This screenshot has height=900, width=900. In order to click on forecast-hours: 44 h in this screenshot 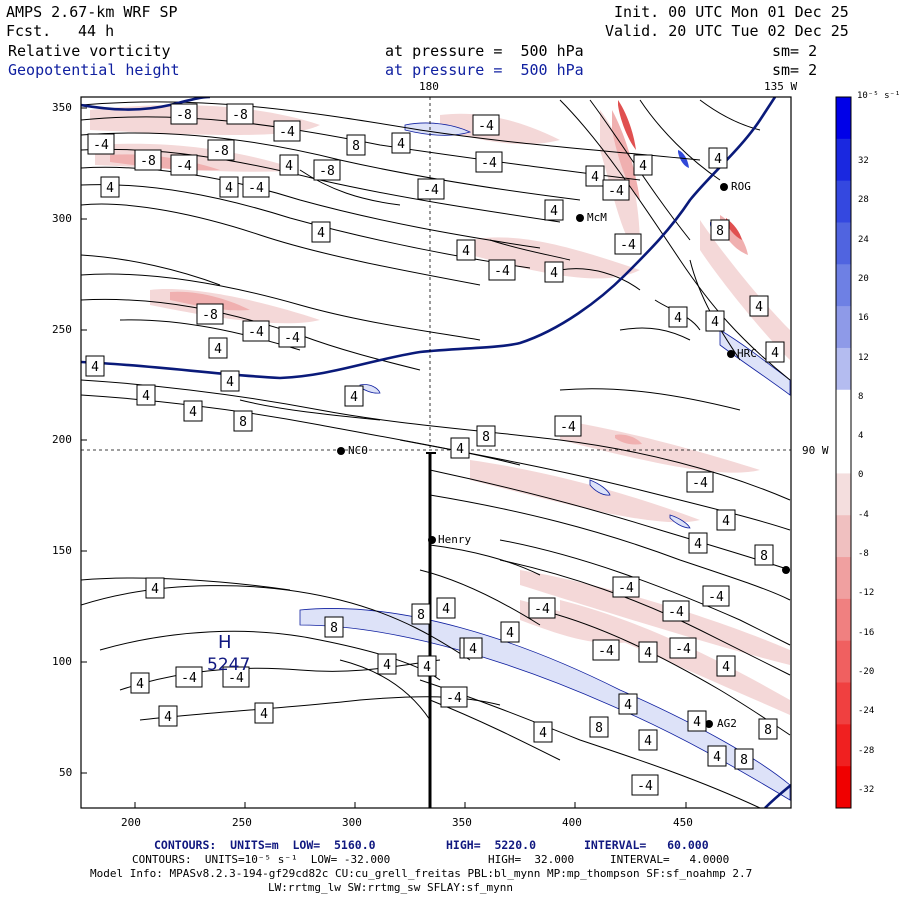, I will do `click(96, 31)`.